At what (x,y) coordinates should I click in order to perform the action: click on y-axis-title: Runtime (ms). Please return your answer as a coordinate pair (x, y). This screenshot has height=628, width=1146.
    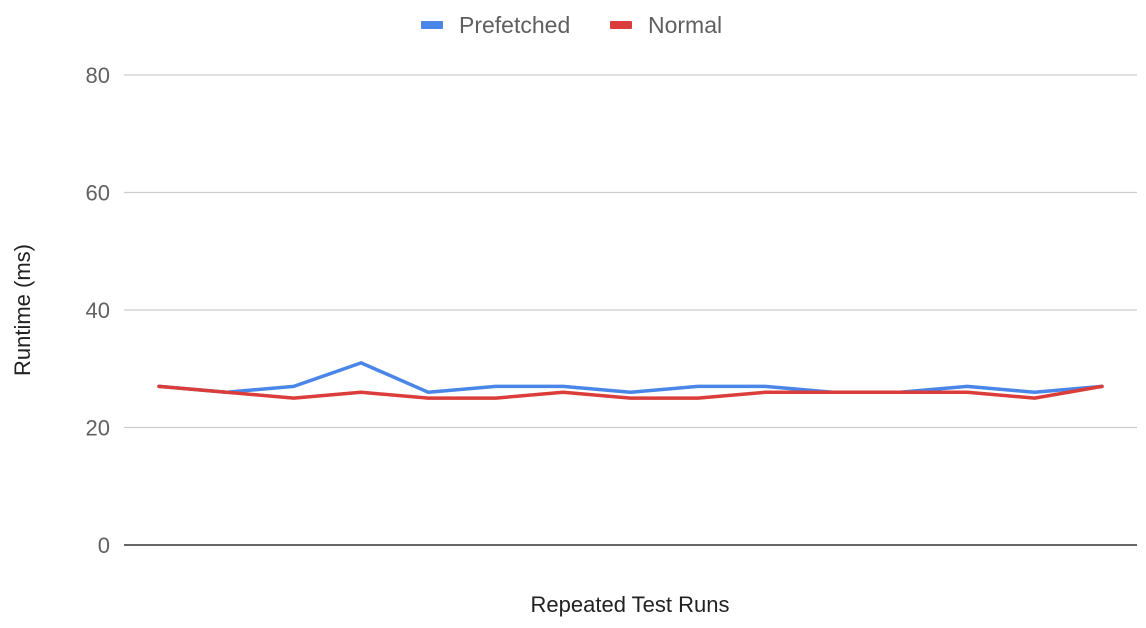
    Looking at the image, I should click on (22, 310).